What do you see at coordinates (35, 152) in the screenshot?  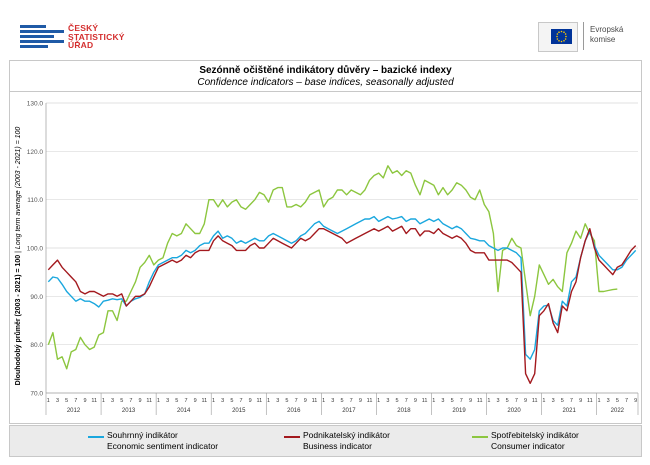 I see `y-tick-label: 120.0` at bounding box center [35, 152].